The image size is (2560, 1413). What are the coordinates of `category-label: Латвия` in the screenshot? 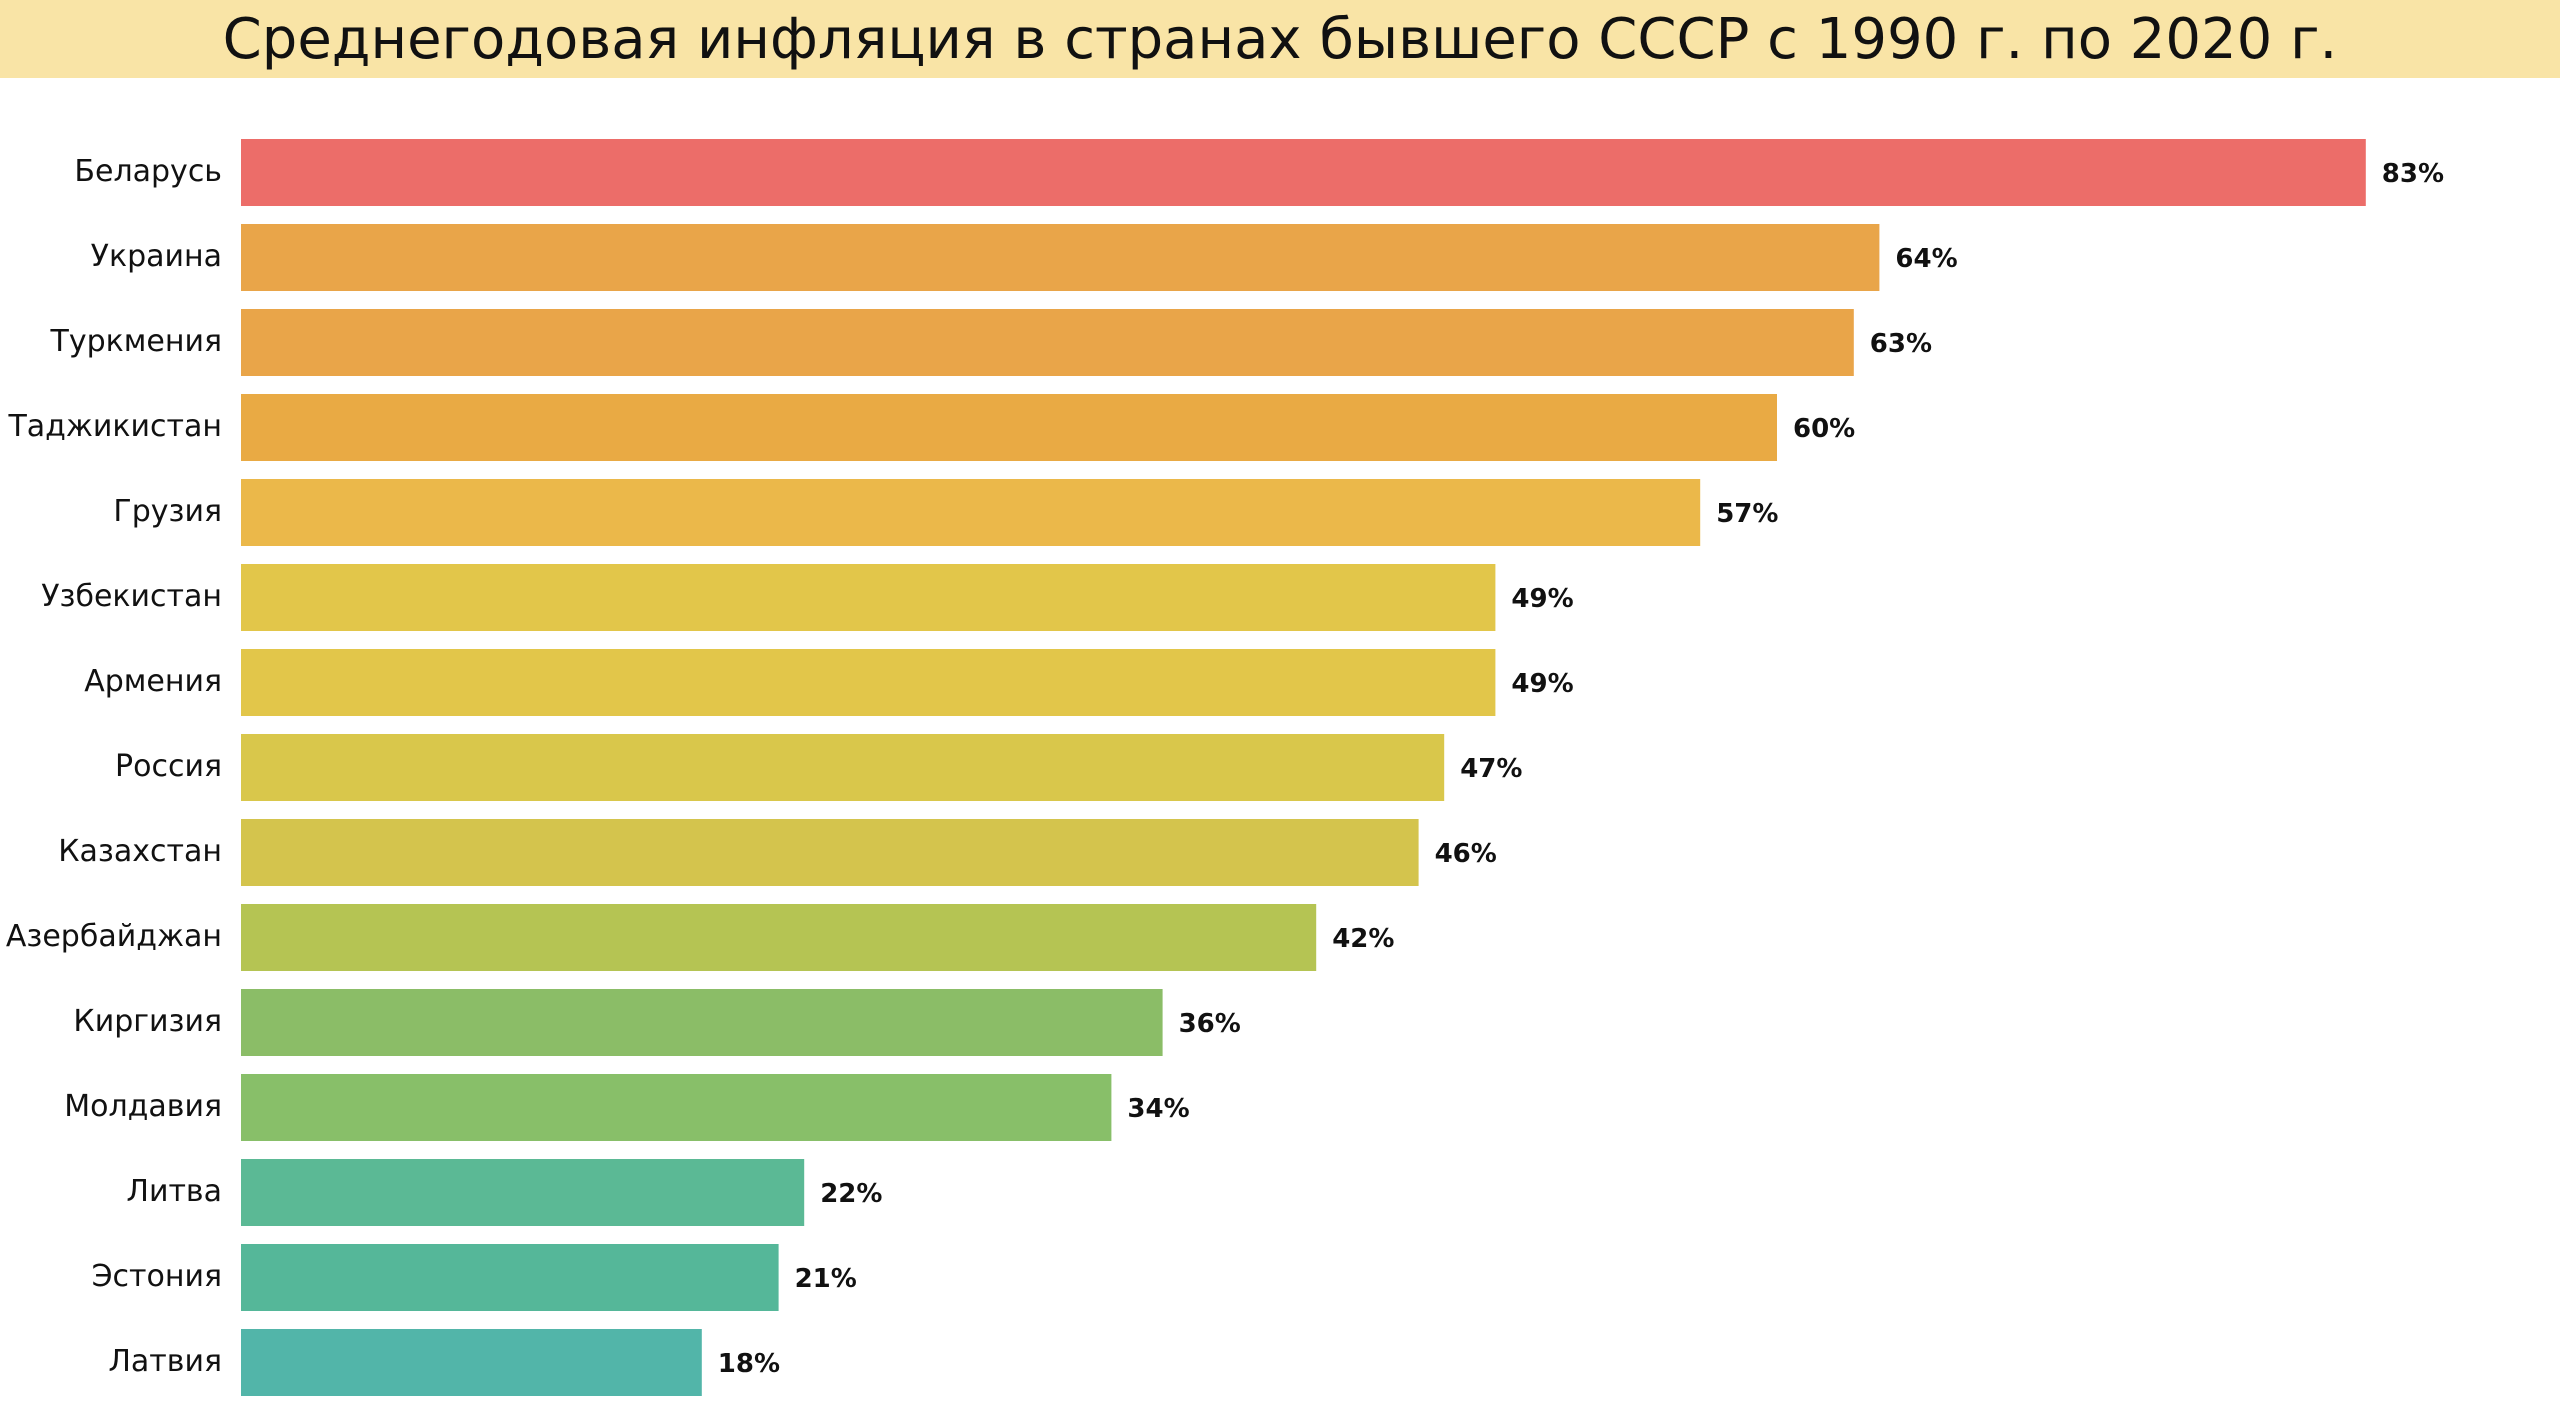 It's located at (165, 1361).